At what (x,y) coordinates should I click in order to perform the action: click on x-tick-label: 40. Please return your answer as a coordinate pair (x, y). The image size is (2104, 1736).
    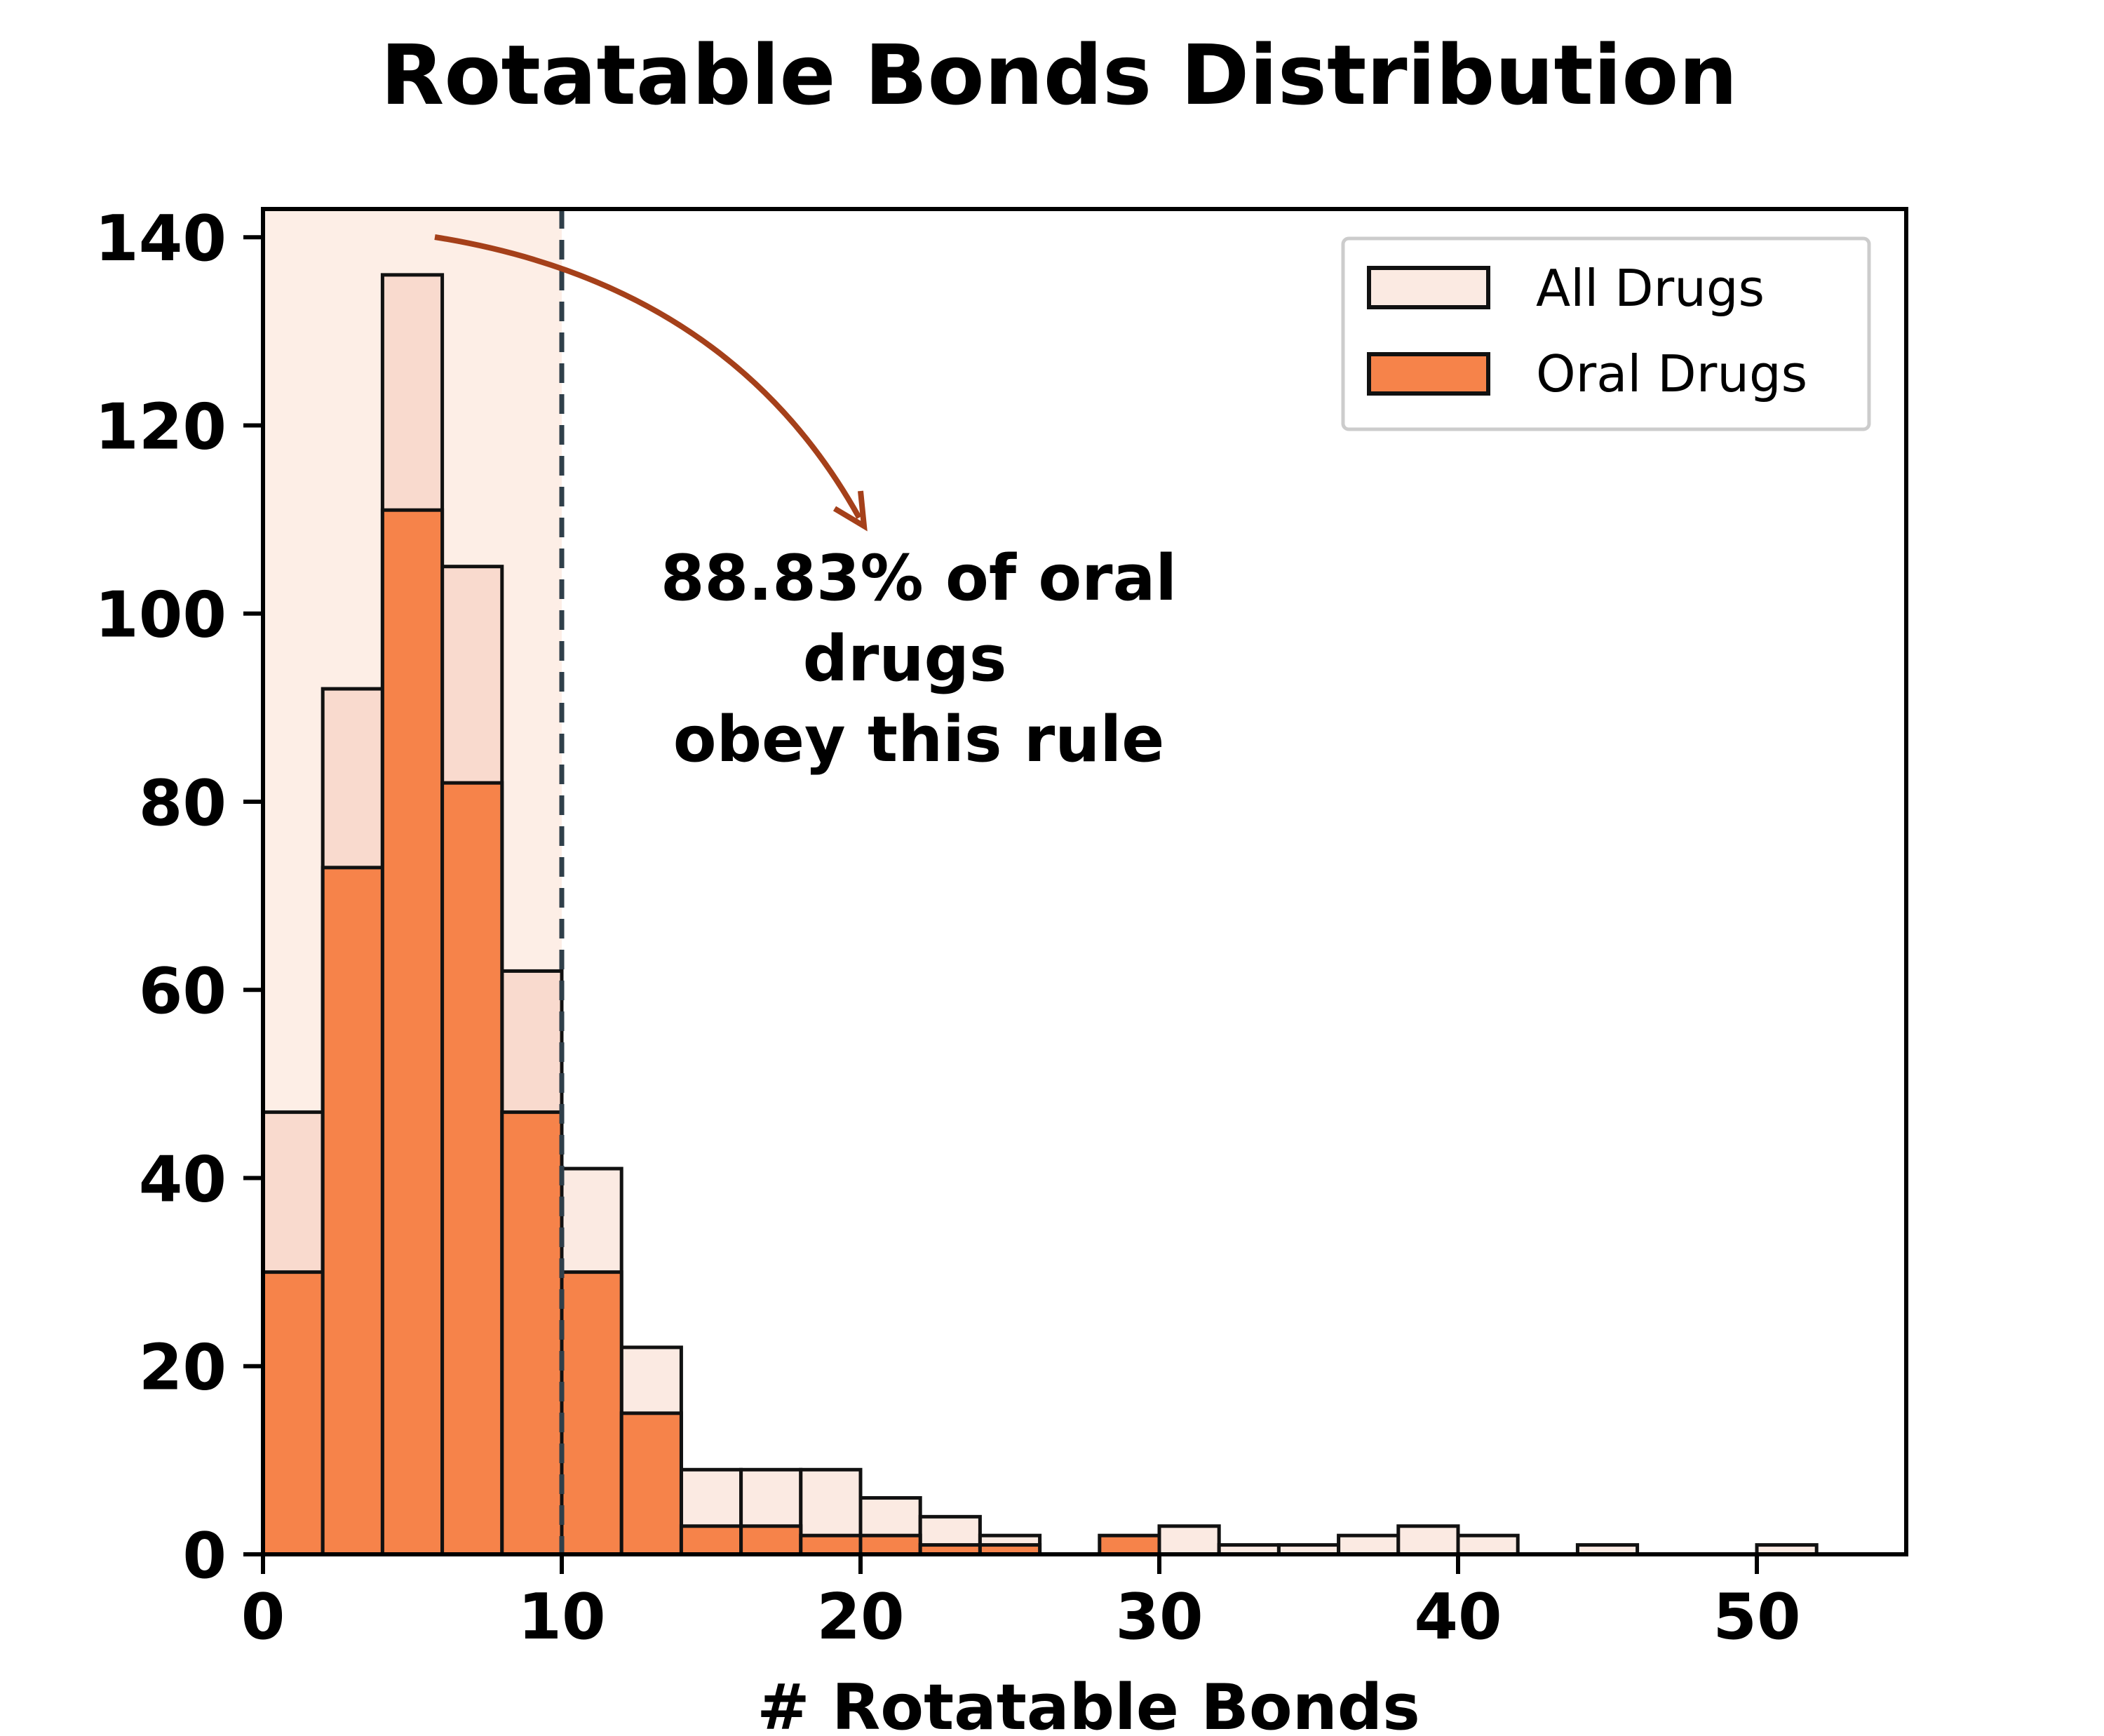
    Looking at the image, I should click on (1458, 1617).